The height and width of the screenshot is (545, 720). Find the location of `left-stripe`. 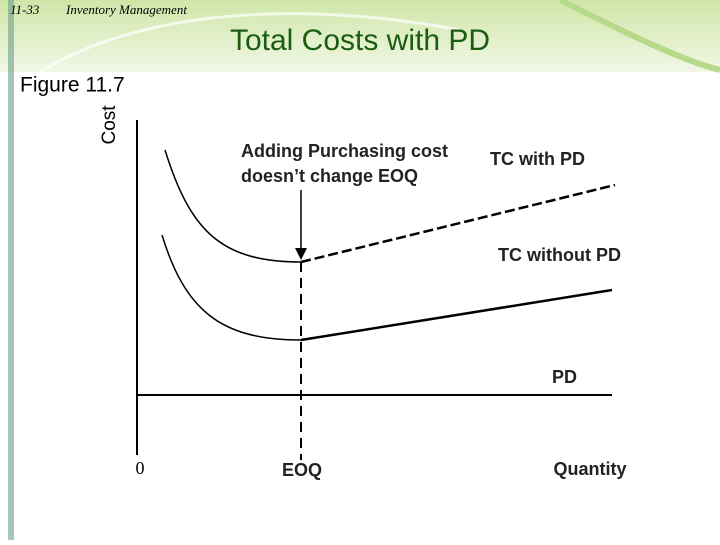

left-stripe is located at coordinates (11, 270).